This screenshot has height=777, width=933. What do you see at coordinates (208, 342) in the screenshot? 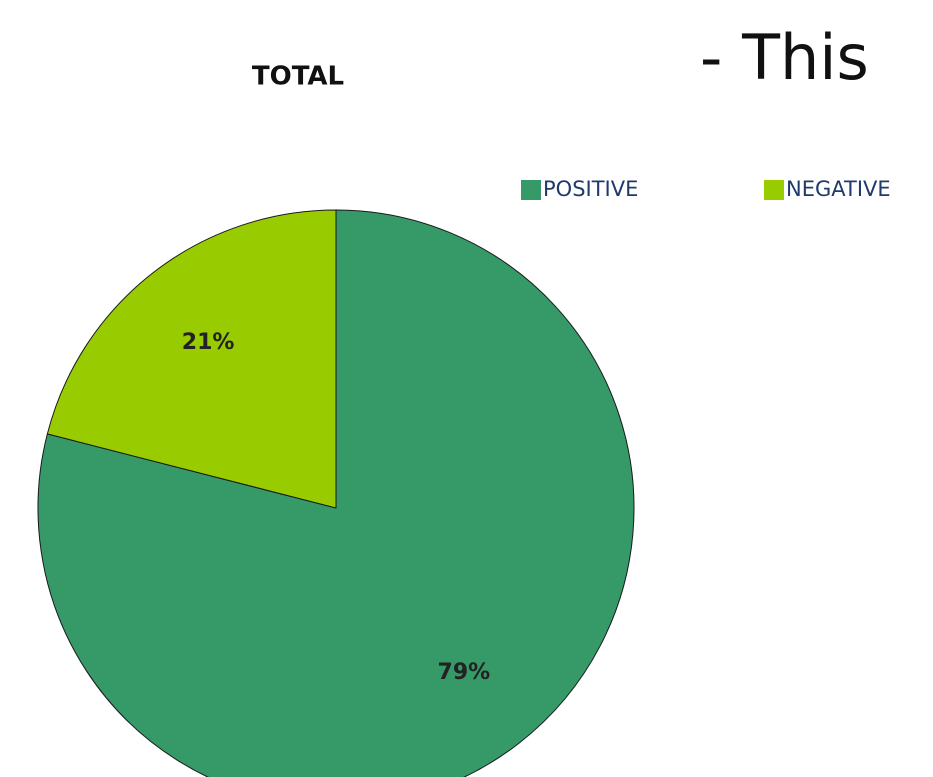
I see `data-label: 21%` at bounding box center [208, 342].